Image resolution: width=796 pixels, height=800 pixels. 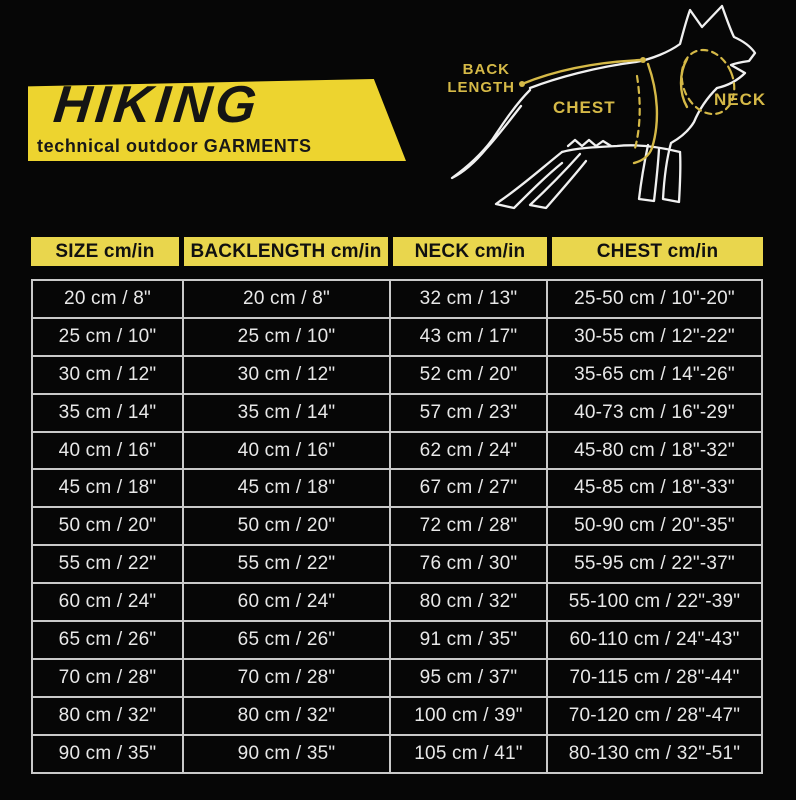 What do you see at coordinates (469, 412) in the screenshot?
I see `table-cell: 57 cm / 23"` at bounding box center [469, 412].